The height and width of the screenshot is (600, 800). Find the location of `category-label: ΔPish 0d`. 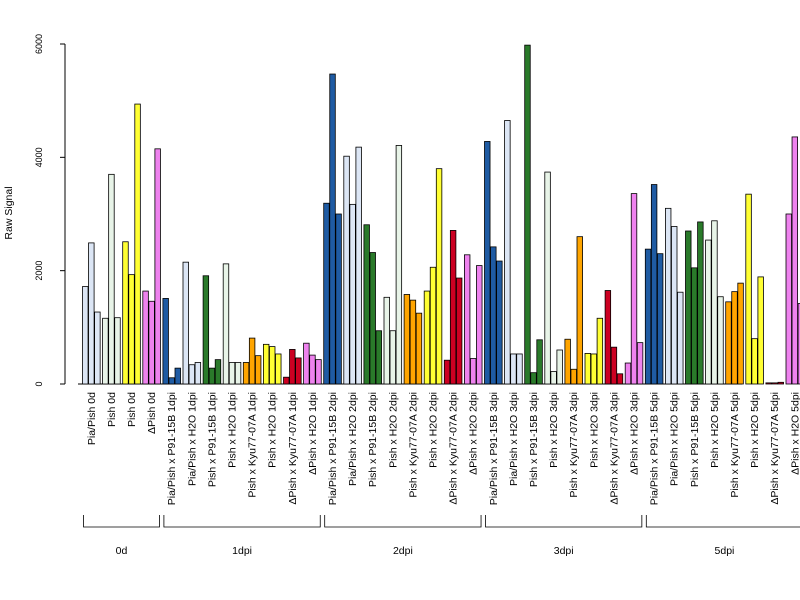

category-label: ΔPish 0d is located at coordinates (152, 413).